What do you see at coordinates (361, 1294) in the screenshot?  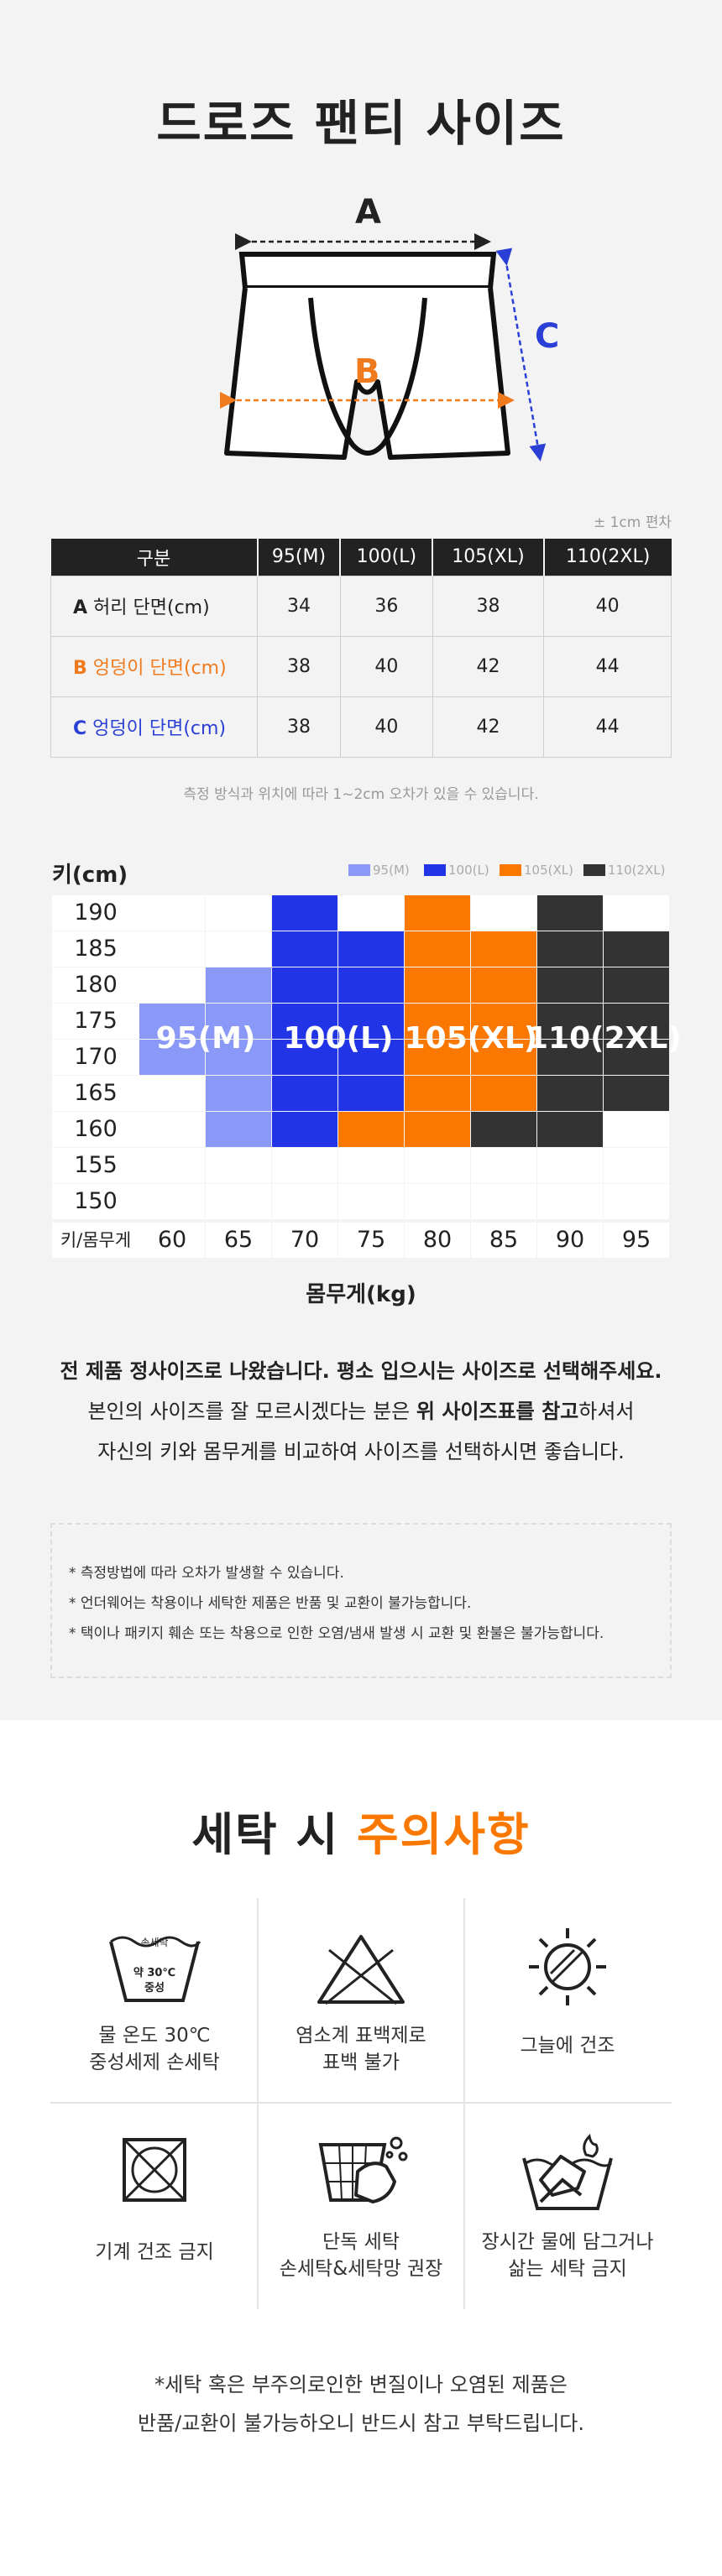 I see `chart-xlabel: 몸무게(kg)` at bounding box center [361, 1294].